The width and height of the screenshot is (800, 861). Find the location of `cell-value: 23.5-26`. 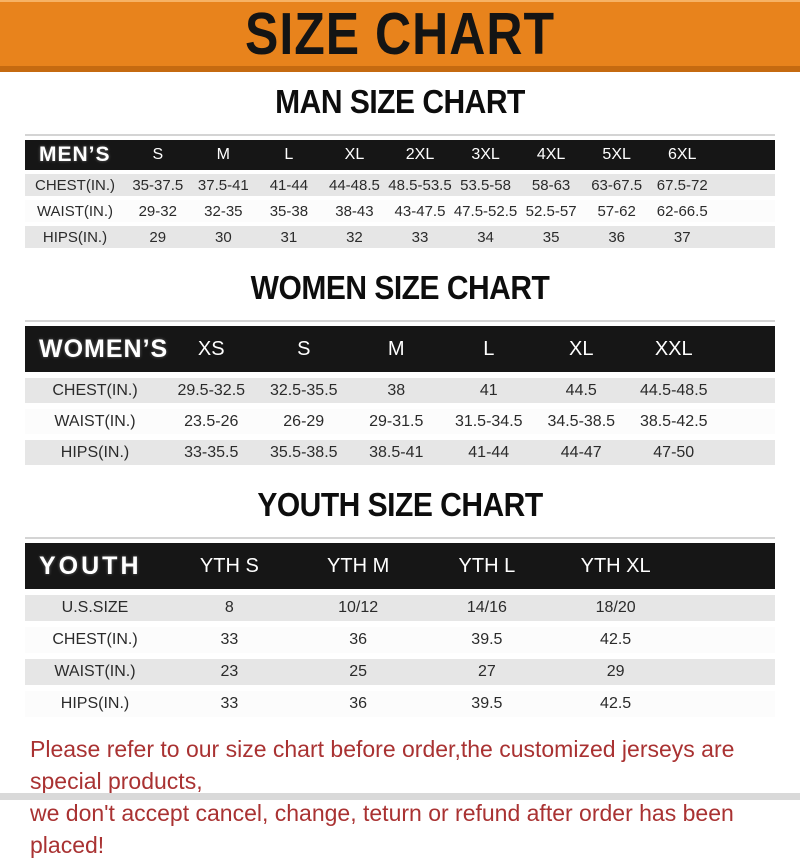

cell-value: 23.5-26 is located at coordinates (211, 421).